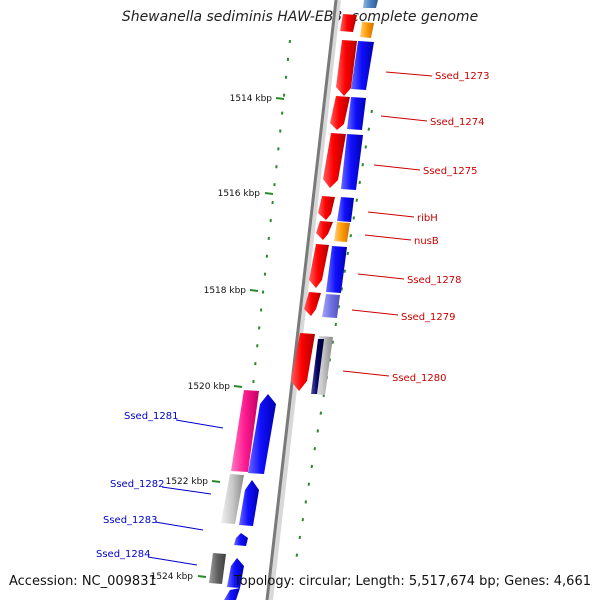 Image resolution: width=600 pixels, height=600 pixels. I want to click on tick-1520: 1520 kbp, so click(215, 387).